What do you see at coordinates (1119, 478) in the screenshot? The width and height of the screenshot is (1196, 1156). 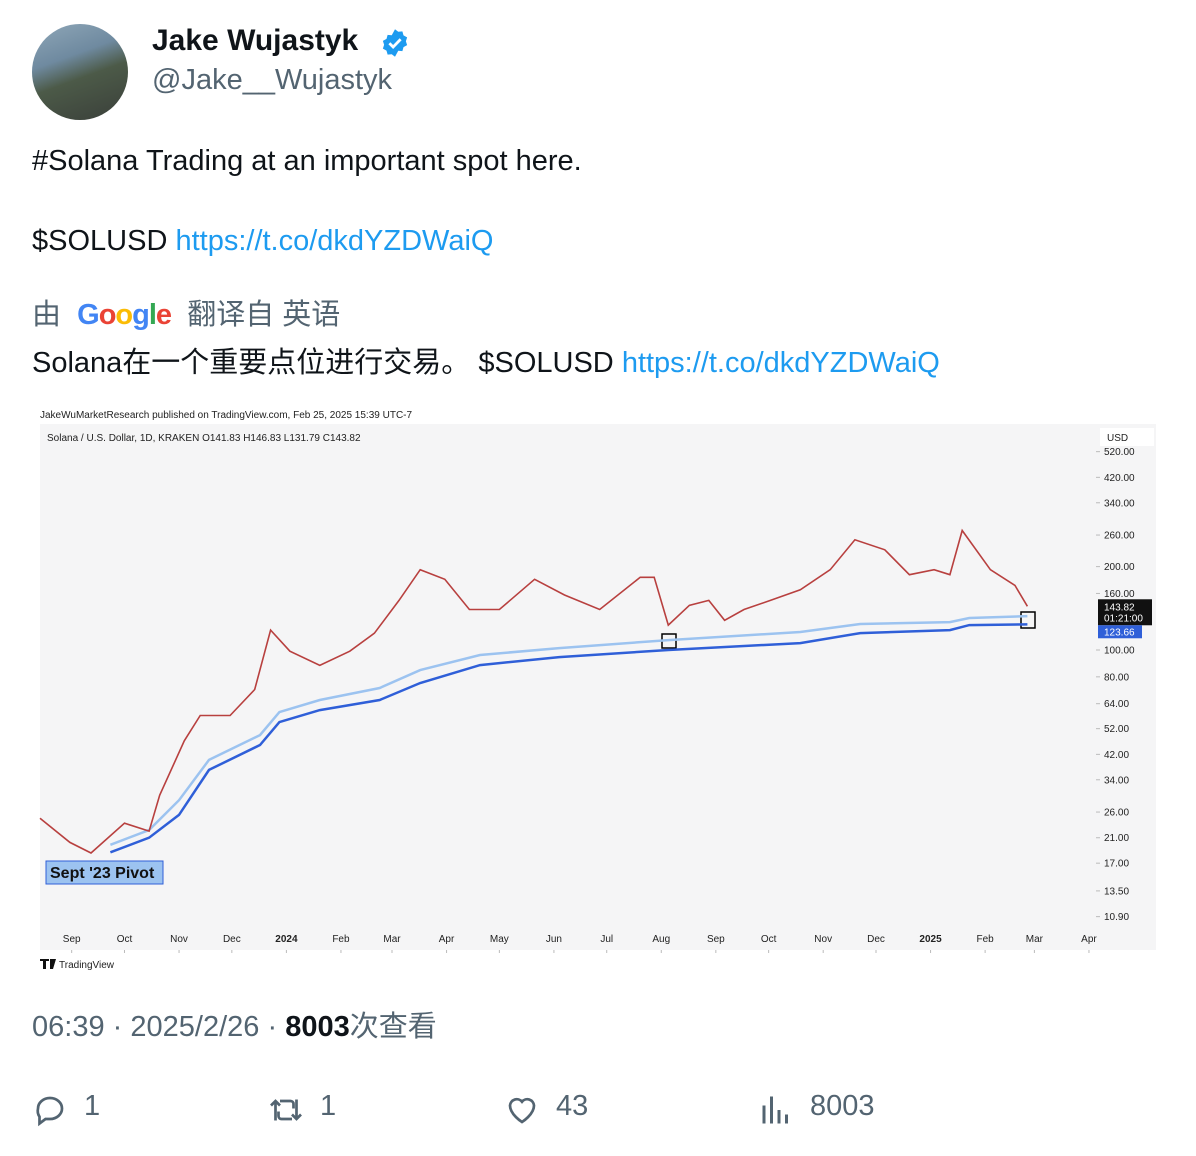 I see `y-tick-label: 420.00` at bounding box center [1119, 478].